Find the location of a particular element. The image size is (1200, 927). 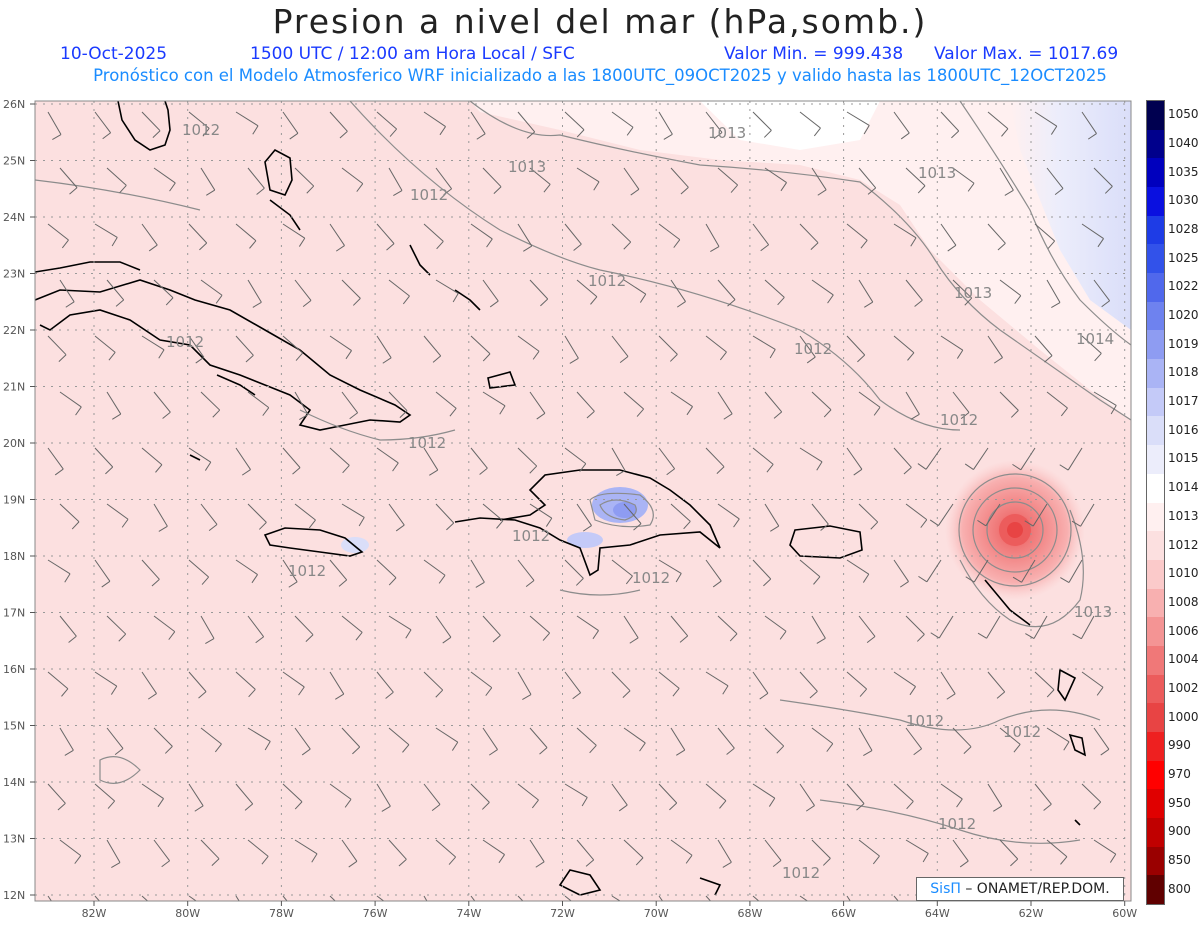

colorbar-label: 1025 is located at coordinates (1183, 257).